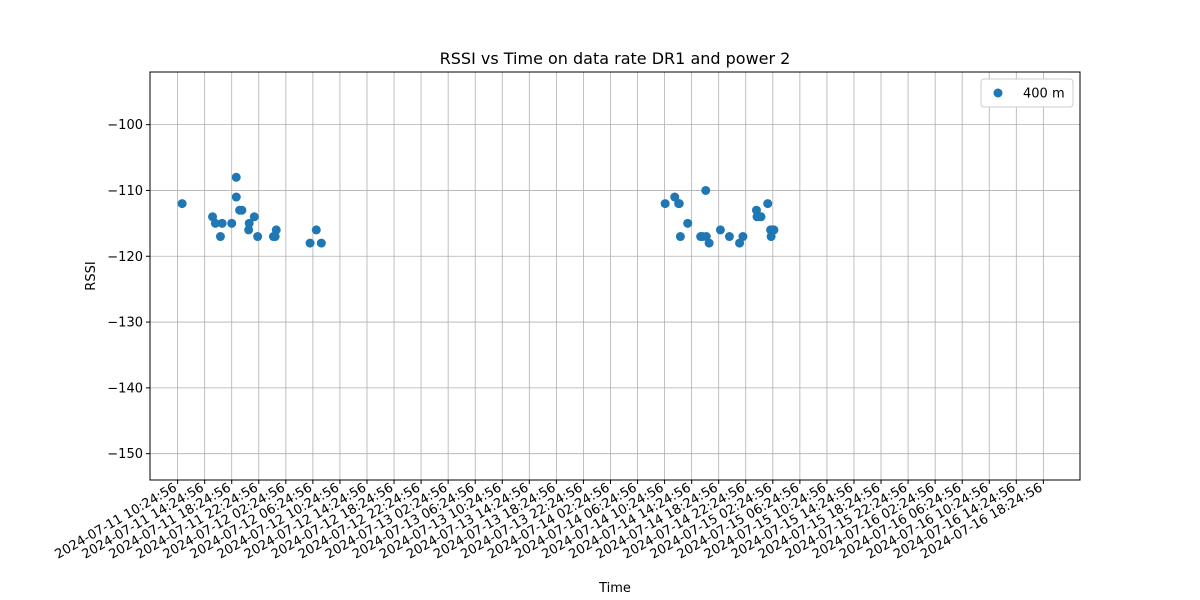 The image size is (1200, 600). Describe the element at coordinates (125, 257) in the screenshot. I see `y-tick-label: −120` at that location.